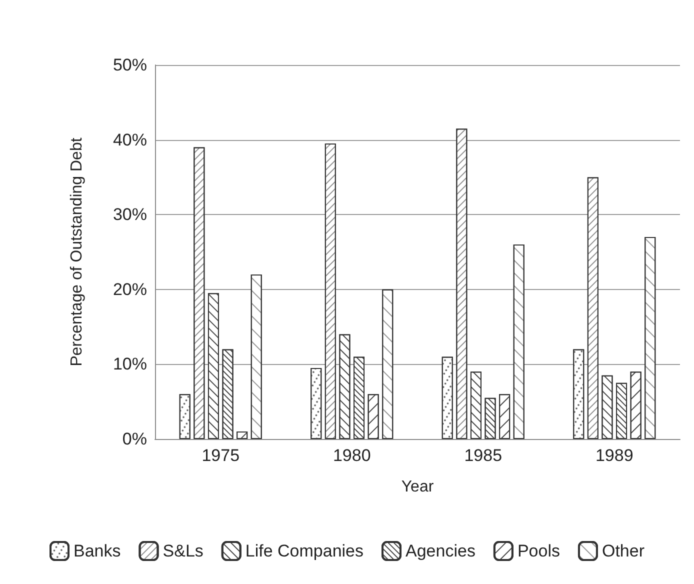 The width and height of the screenshot is (694, 584). What do you see at coordinates (183, 551) in the screenshot?
I see `legend-label: S&Ls` at bounding box center [183, 551].